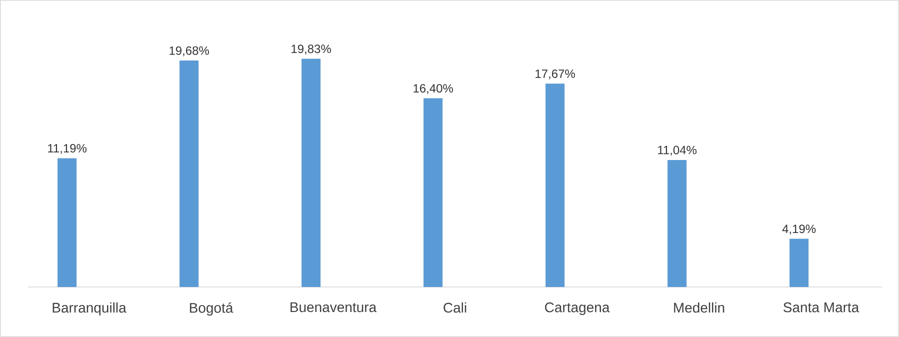 The width and height of the screenshot is (899, 337). Describe the element at coordinates (67, 149) in the screenshot. I see `data-label: 11,19%` at that location.